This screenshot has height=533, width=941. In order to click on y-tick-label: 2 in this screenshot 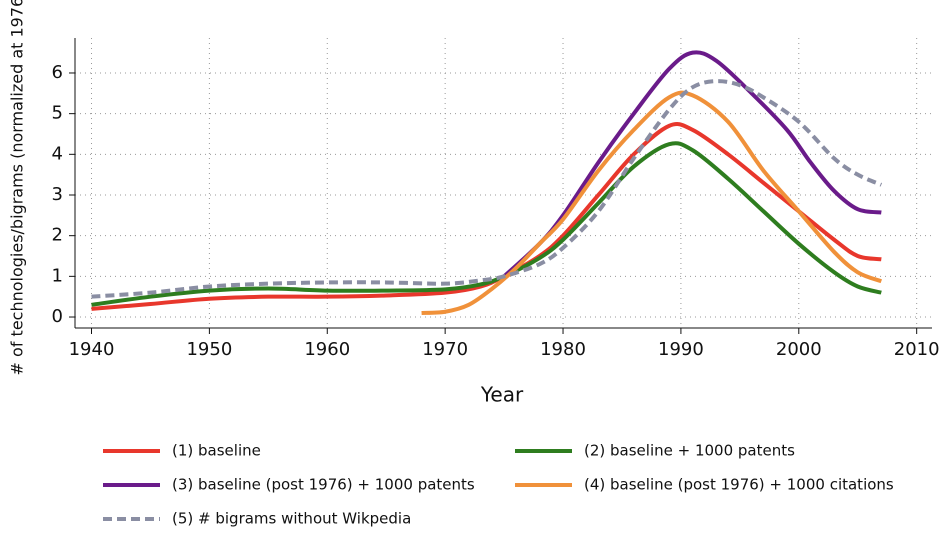, I will do `click(57, 235)`.